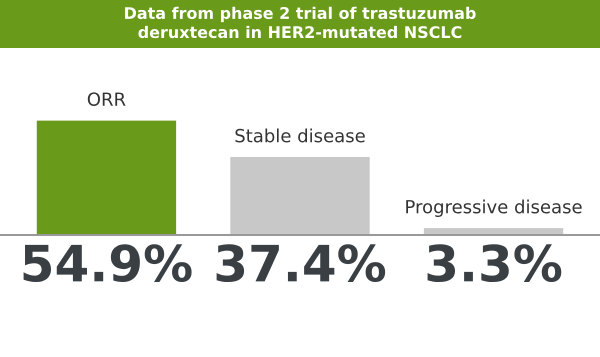  What do you see at coordinates (301, 263) in the screenshot?
I see `data-label: 37.4%` at bounding box center [301, 263].